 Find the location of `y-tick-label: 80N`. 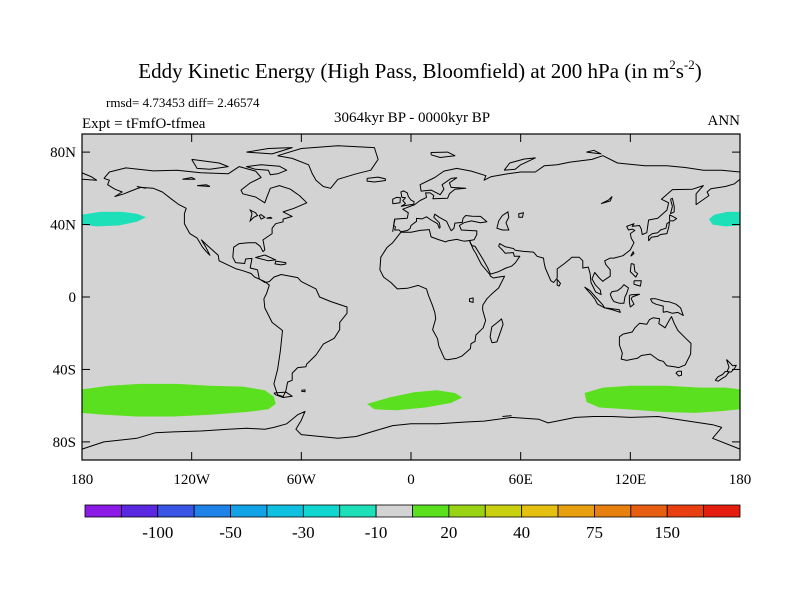

y-tick-label: 80N is located at coordinates (63, 153).